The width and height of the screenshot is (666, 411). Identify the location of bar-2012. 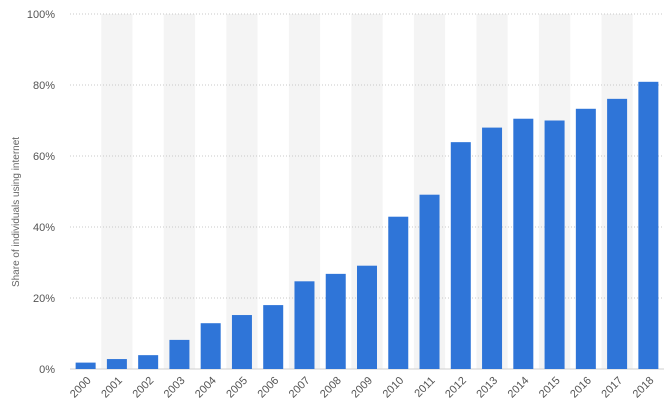
(460, 255).